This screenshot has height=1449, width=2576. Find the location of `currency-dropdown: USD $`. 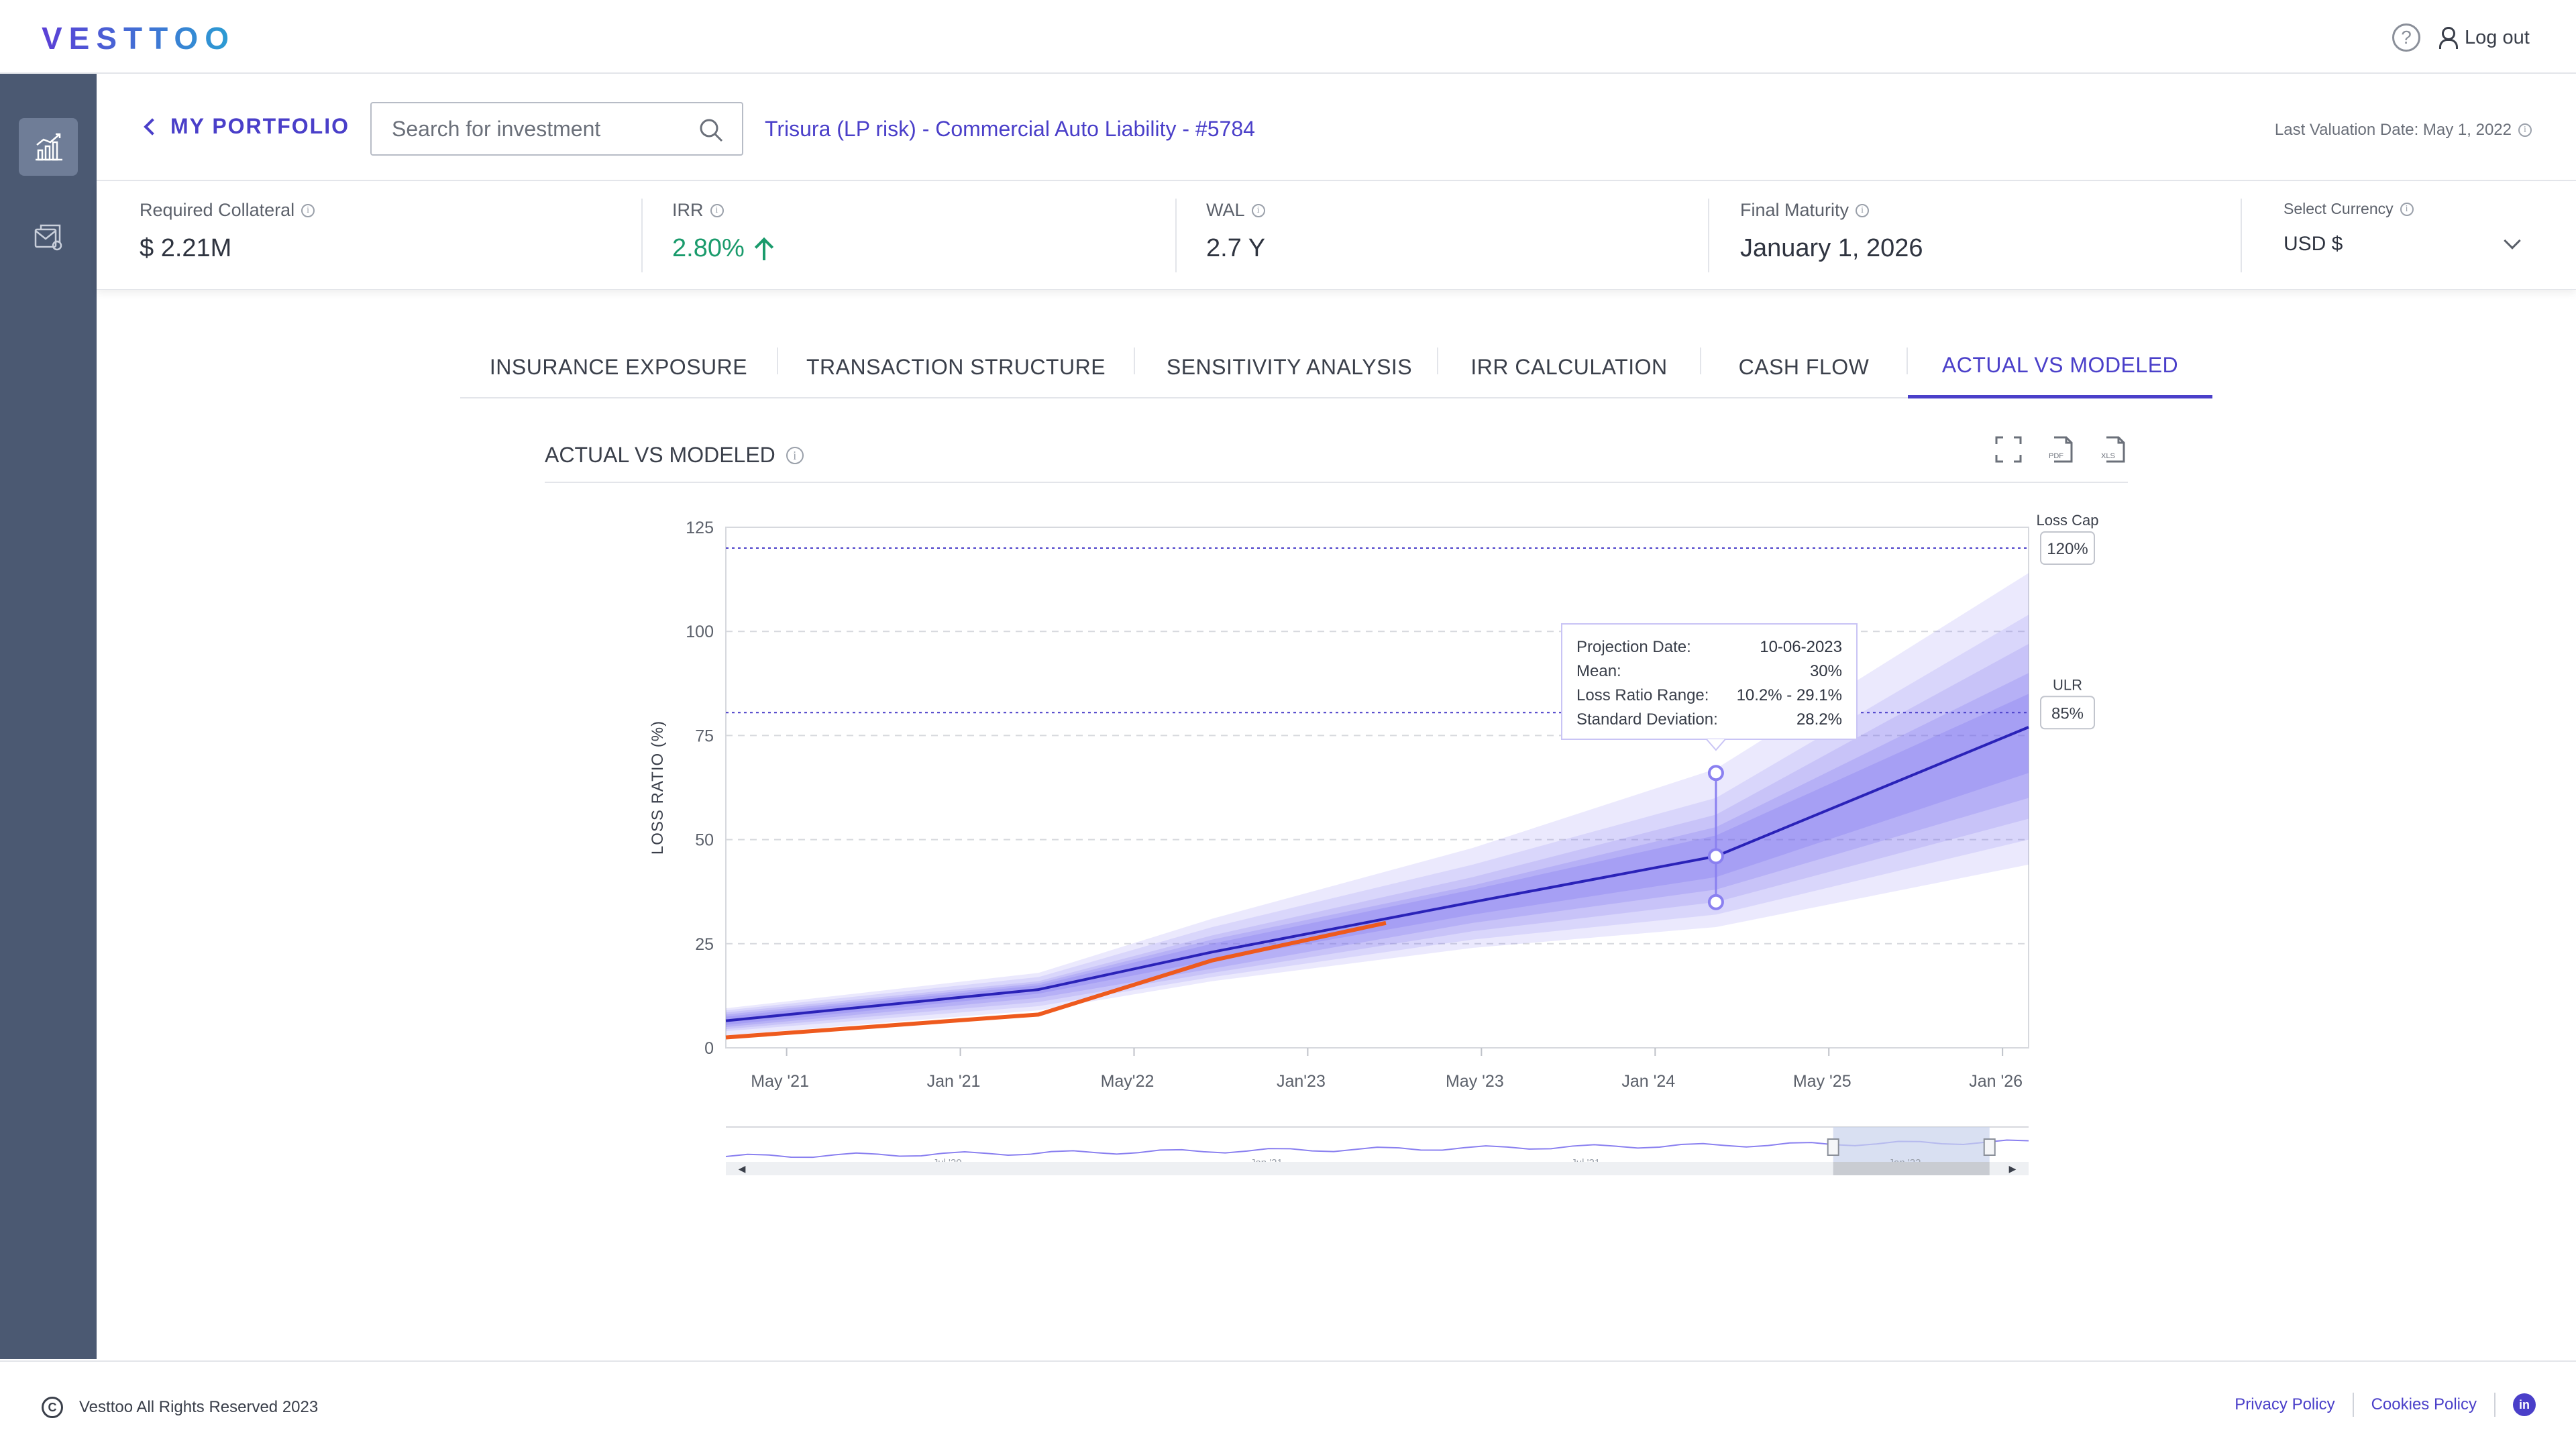

currency-dropdown: USD $ is located at coordinates (2404, 244).